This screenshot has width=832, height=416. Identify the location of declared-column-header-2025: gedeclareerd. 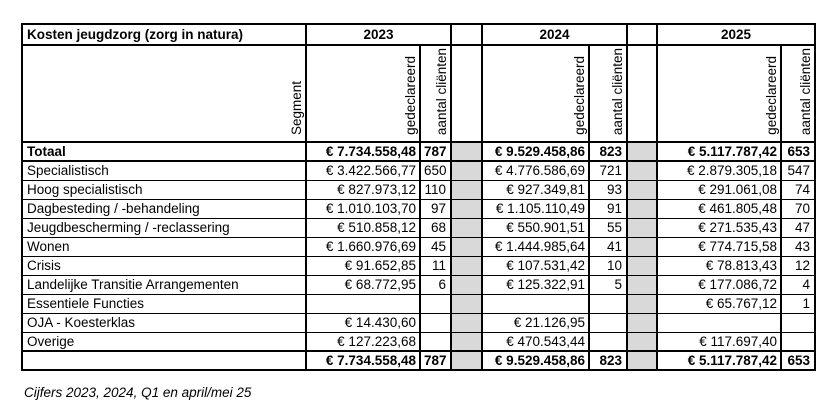
(719, 93).